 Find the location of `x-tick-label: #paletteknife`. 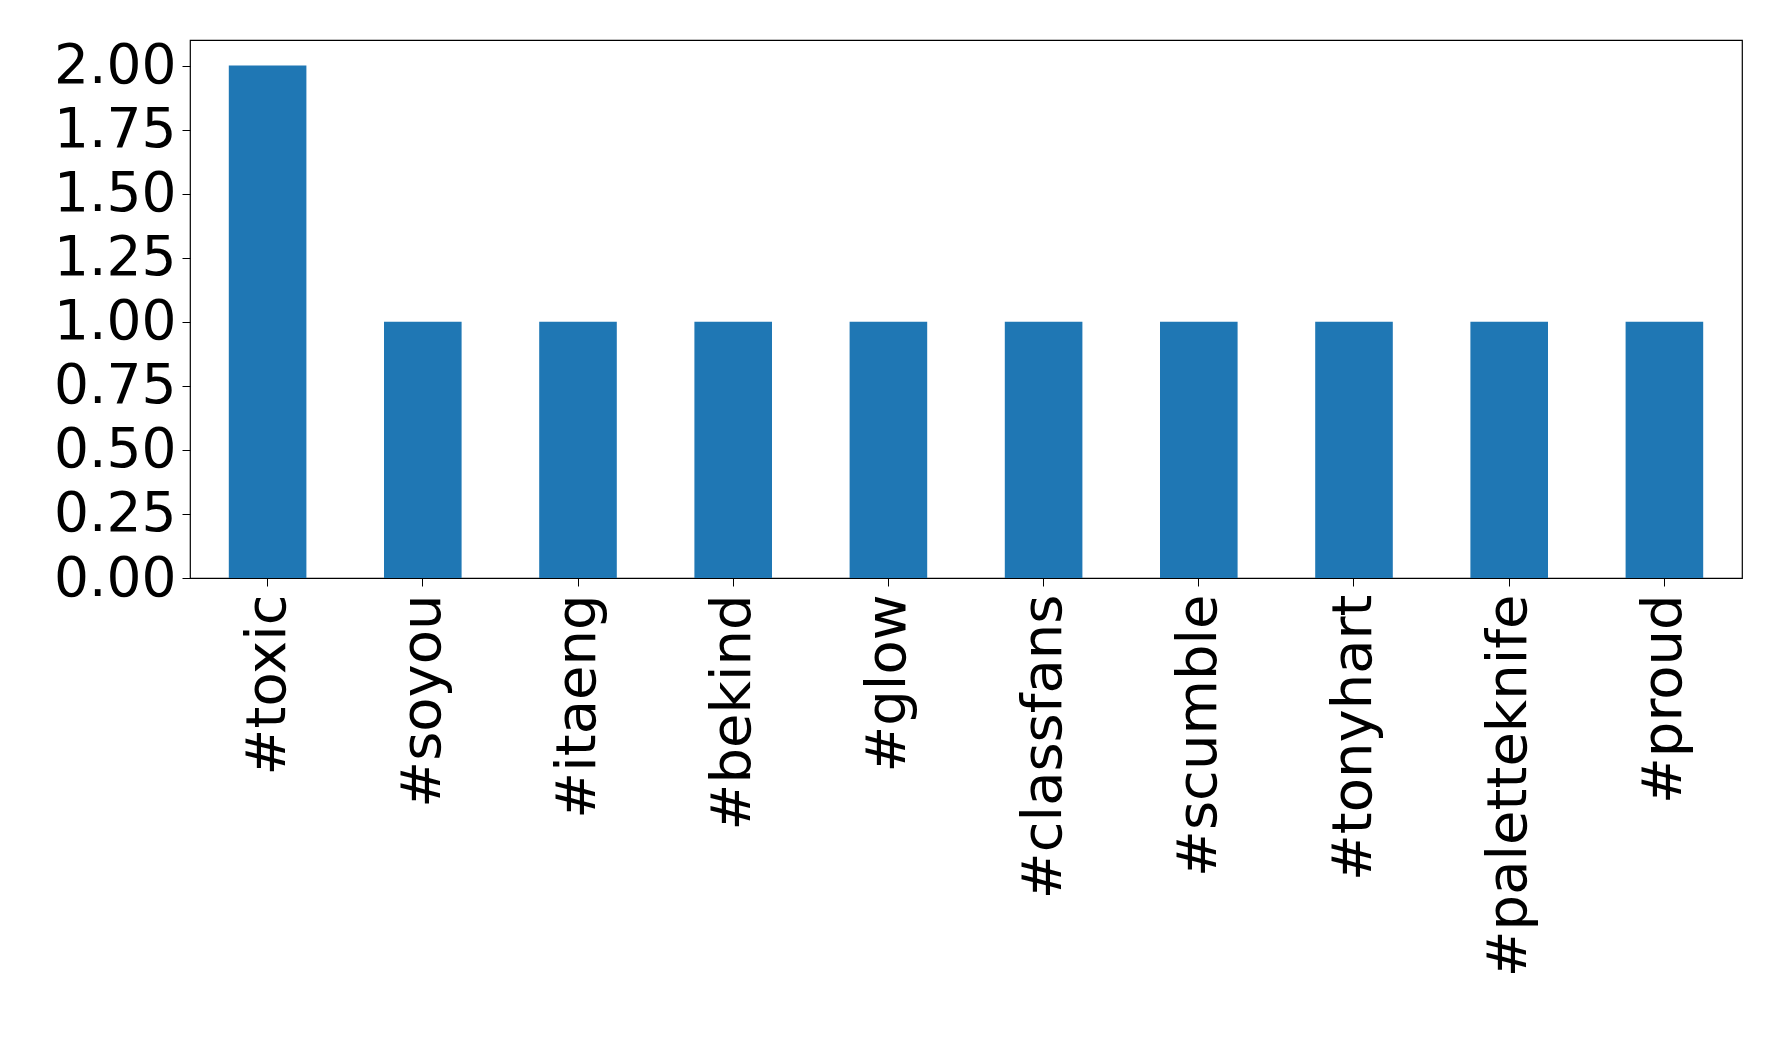

x-tick-label: #paletteknife is located at coordinates (1507, 786).